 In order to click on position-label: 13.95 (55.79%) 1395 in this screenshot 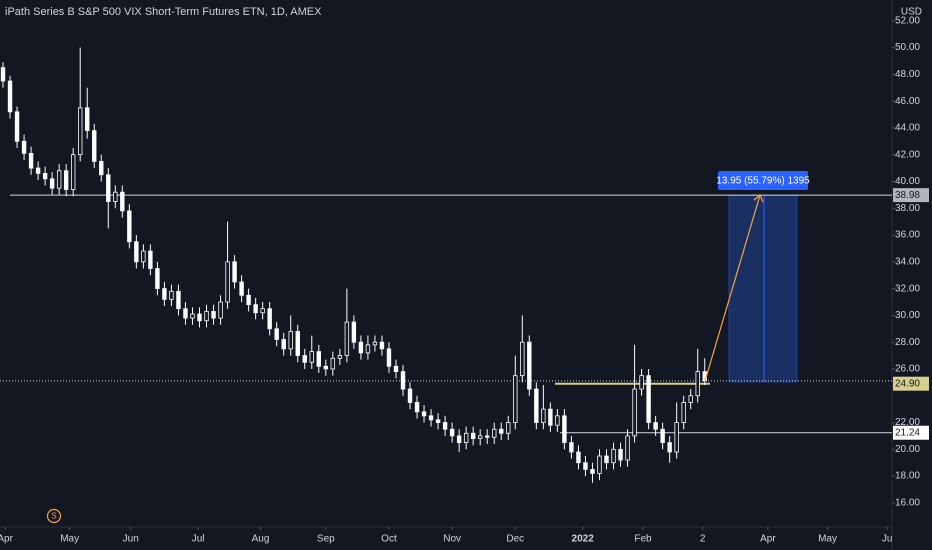, I will do `click(763, 181)`.